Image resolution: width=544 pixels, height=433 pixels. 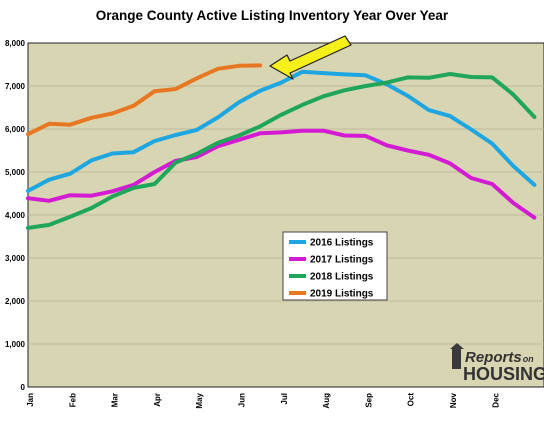 What do you see at coordinates (15, 129) in the screenshot?
I see `y-tick-label: 6,000` at bounding box center [15, 129].